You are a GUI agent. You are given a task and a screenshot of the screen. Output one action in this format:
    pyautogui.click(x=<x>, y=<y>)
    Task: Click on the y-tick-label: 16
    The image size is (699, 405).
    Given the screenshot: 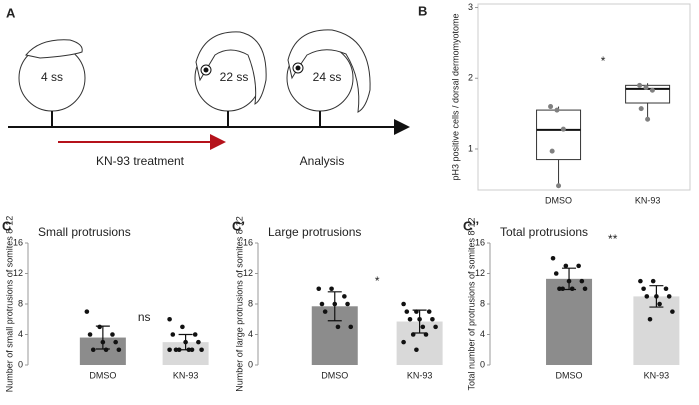 What is the action you would take?
    pyautogui.click(x=480, y=242)
    